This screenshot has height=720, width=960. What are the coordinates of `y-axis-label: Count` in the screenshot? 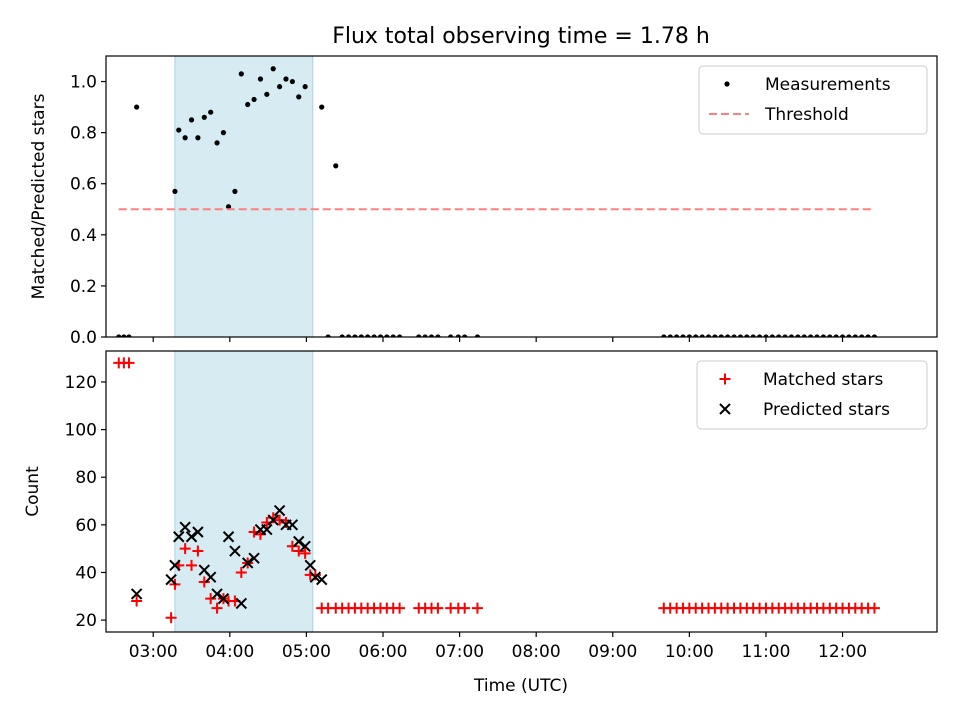 It's located at (33, 491).